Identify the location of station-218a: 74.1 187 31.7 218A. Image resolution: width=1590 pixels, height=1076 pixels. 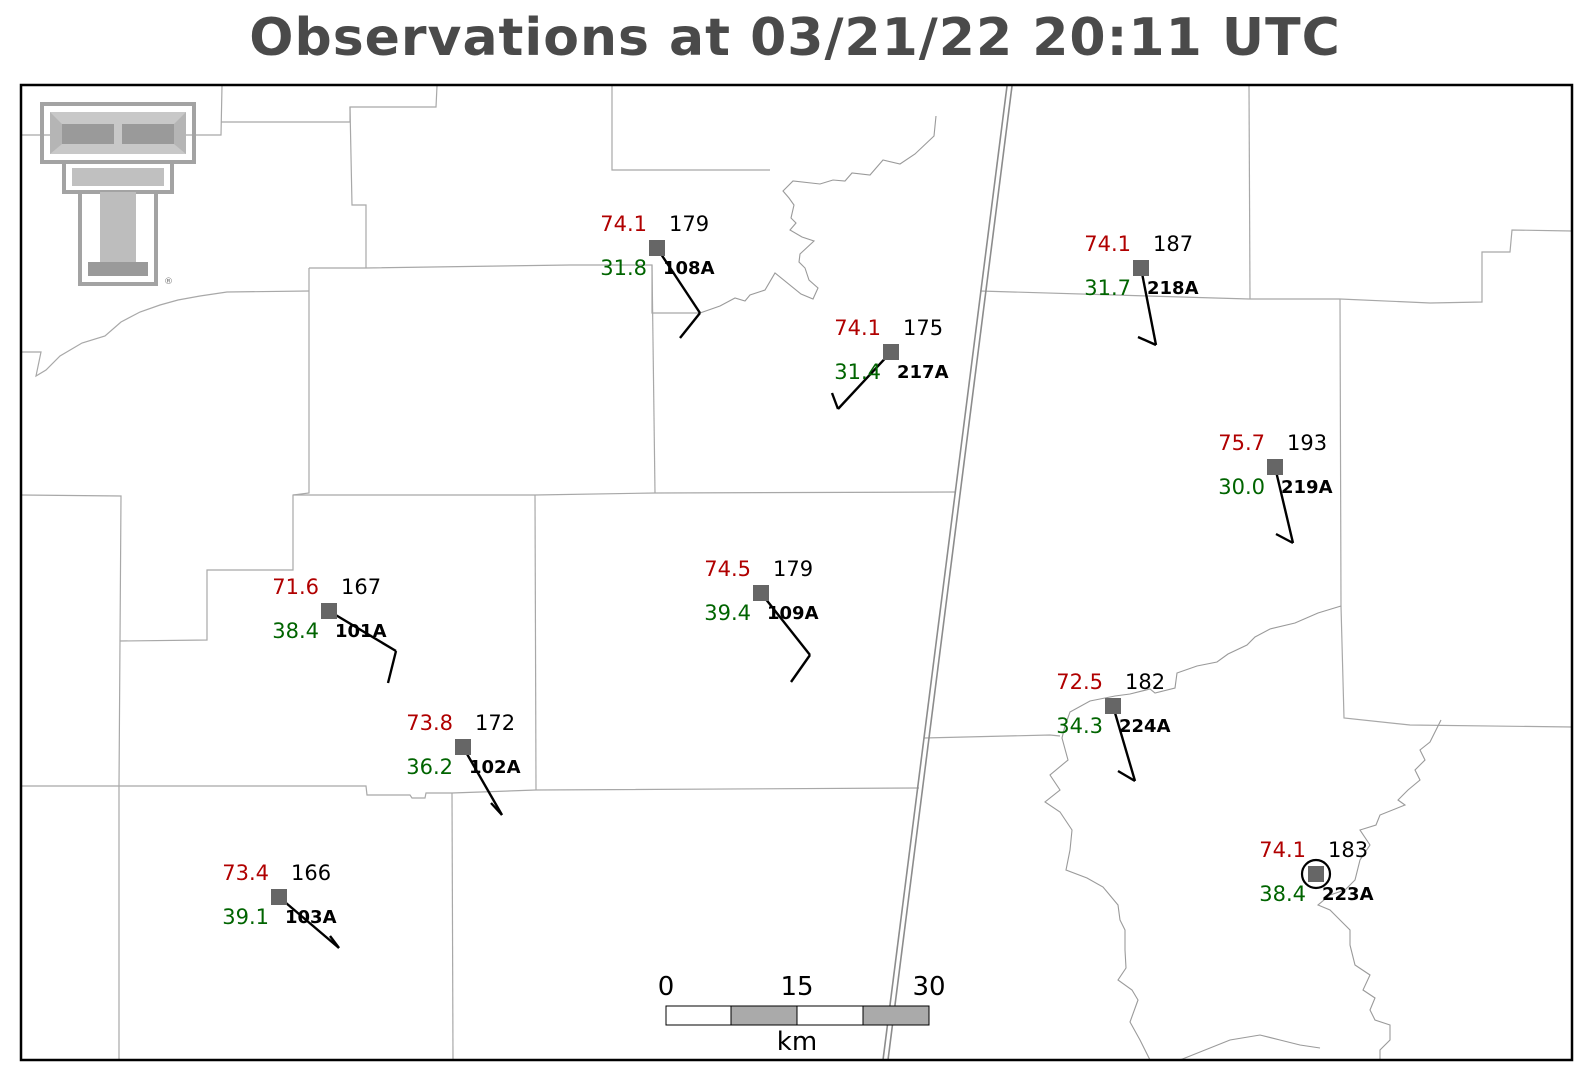
(1141, 289).